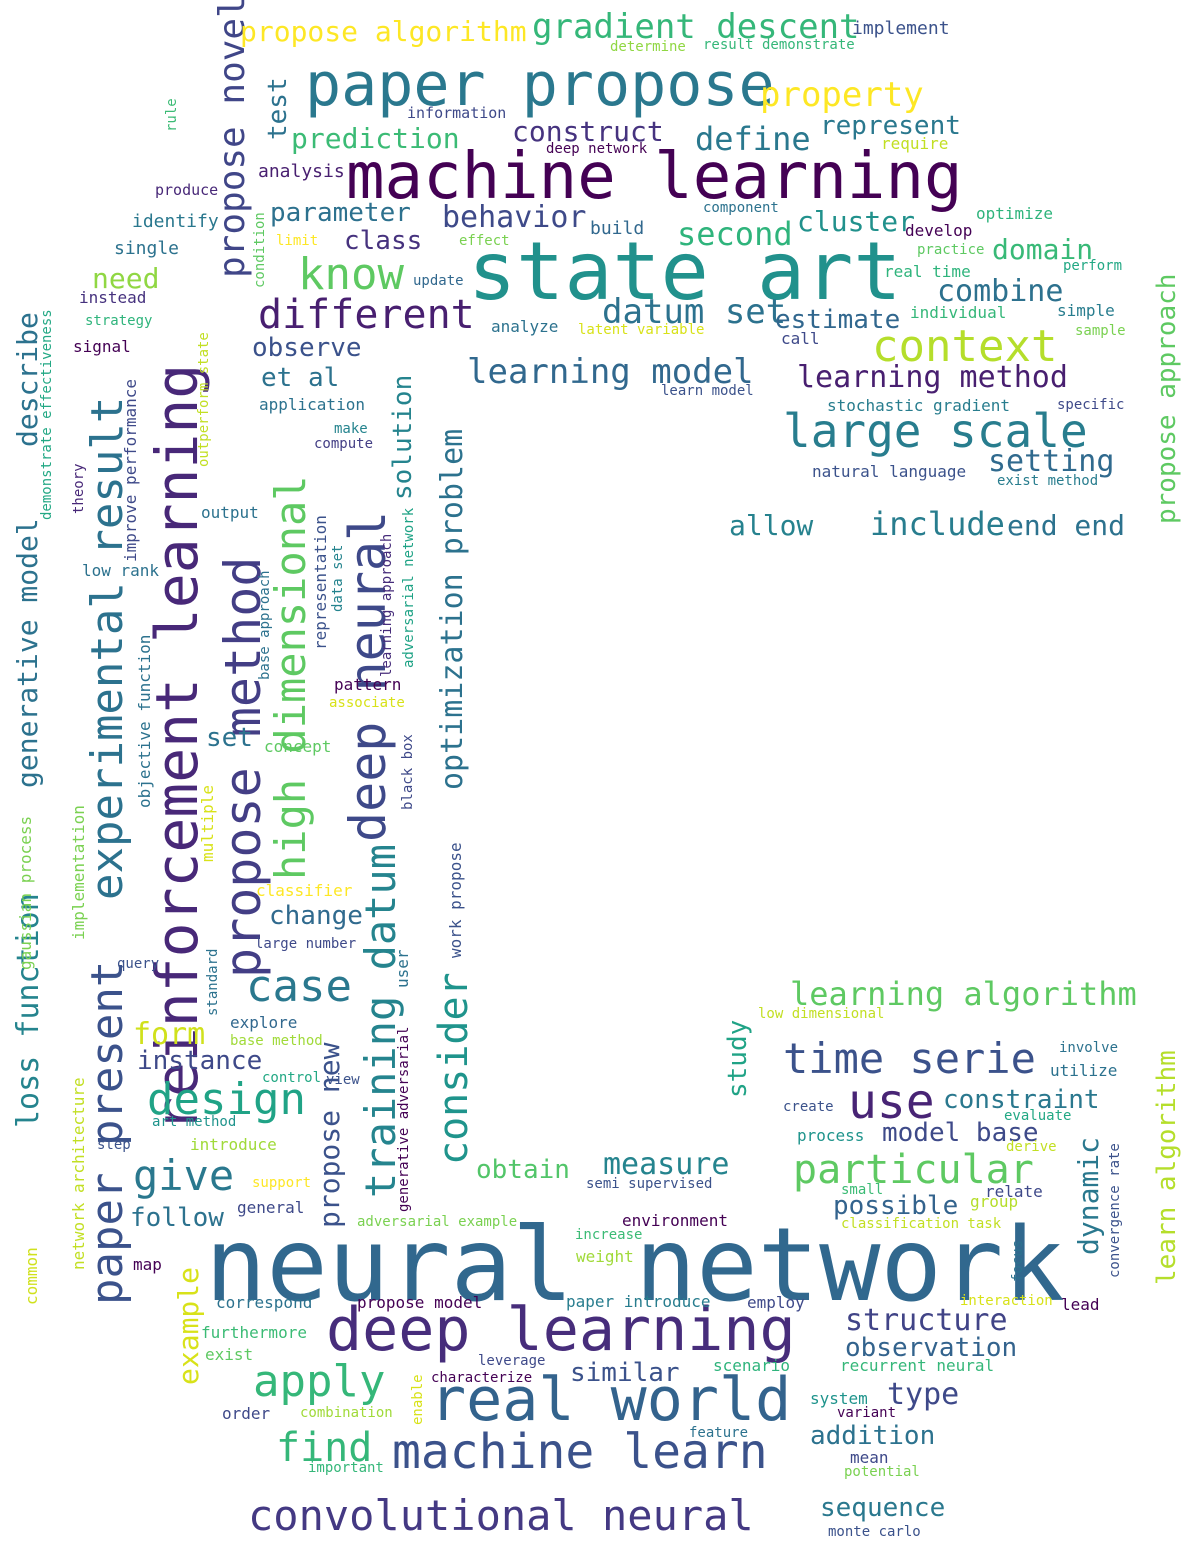  Describe the element at coordinates (654, 177) in the screenshot. I see `word-machine-learning: machine learning` at that location.